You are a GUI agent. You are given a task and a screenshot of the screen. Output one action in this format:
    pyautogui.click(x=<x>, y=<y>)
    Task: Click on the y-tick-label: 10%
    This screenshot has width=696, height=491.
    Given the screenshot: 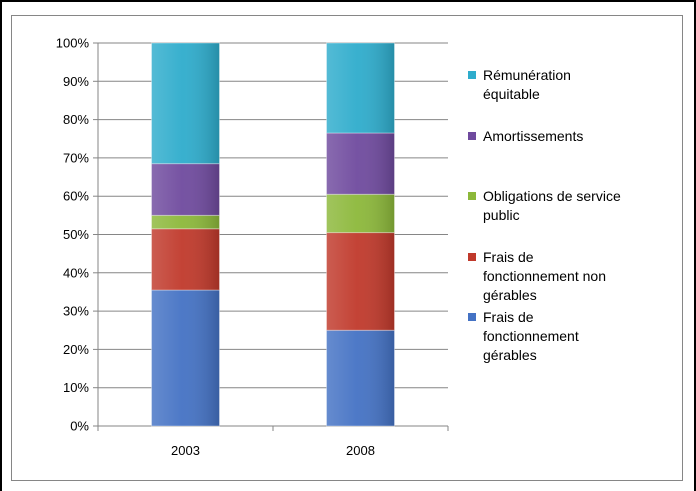 What is the action you would take?
    pyautogui.click(x=76, y=387)
    